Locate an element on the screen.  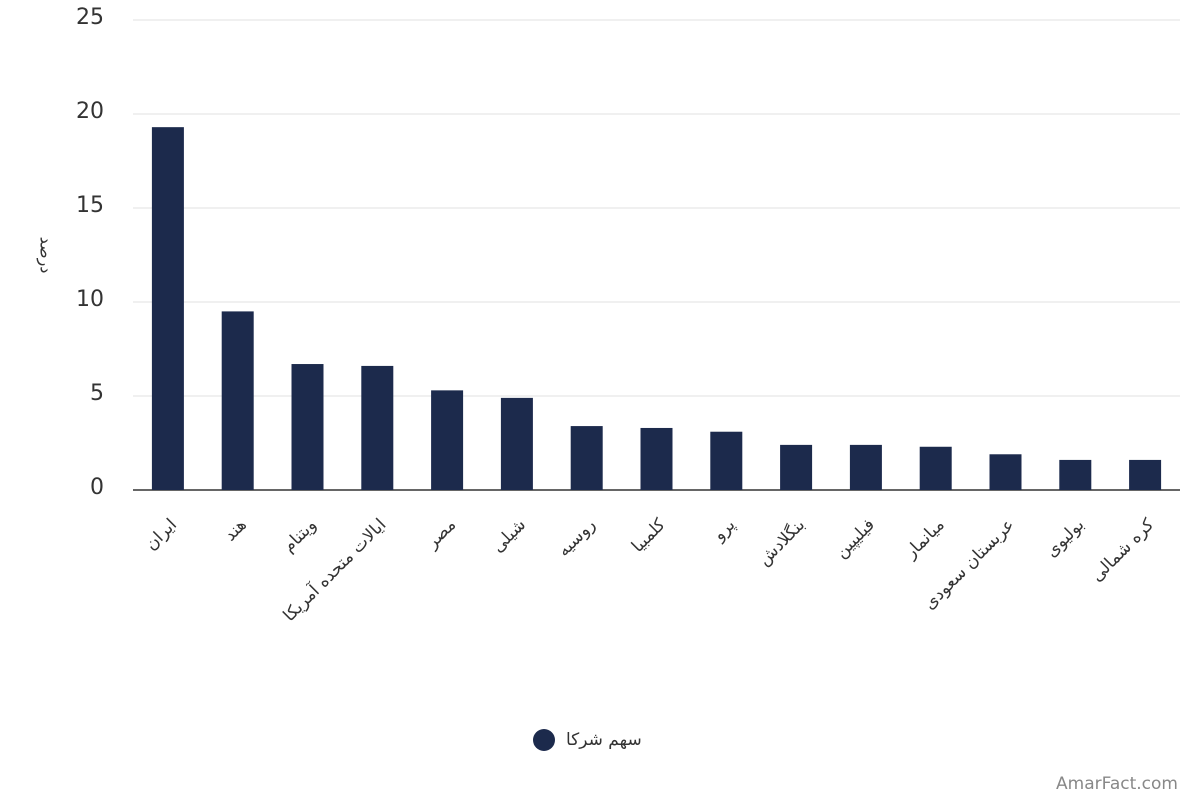
x-tick-label: میانمار is located at coordinates (924, 539).